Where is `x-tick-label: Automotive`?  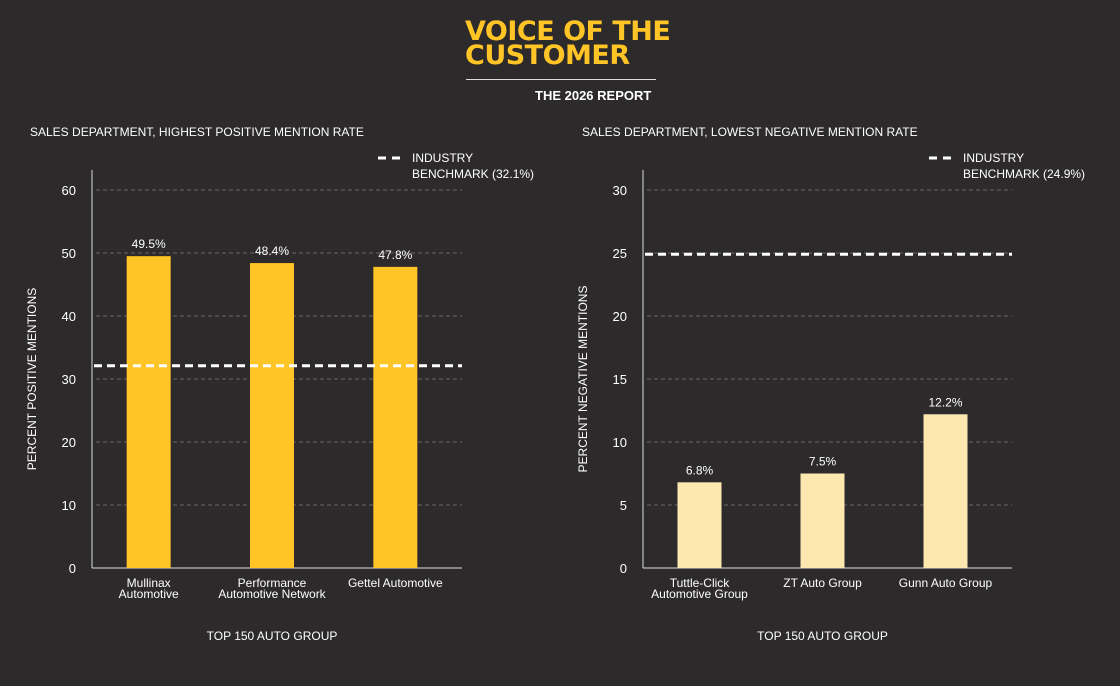
x-tick-label: Automotive is located at coordinates (149, 594).